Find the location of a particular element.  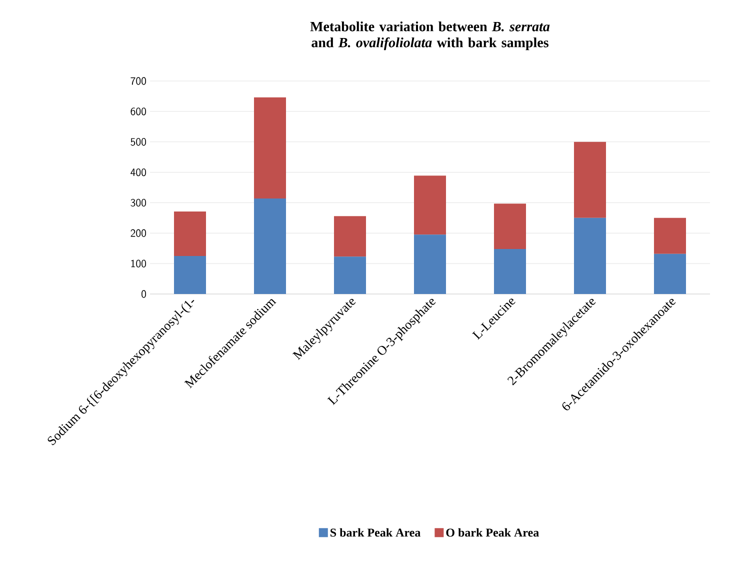

y-tick-label: 700 is located at coordinates (138, 81).